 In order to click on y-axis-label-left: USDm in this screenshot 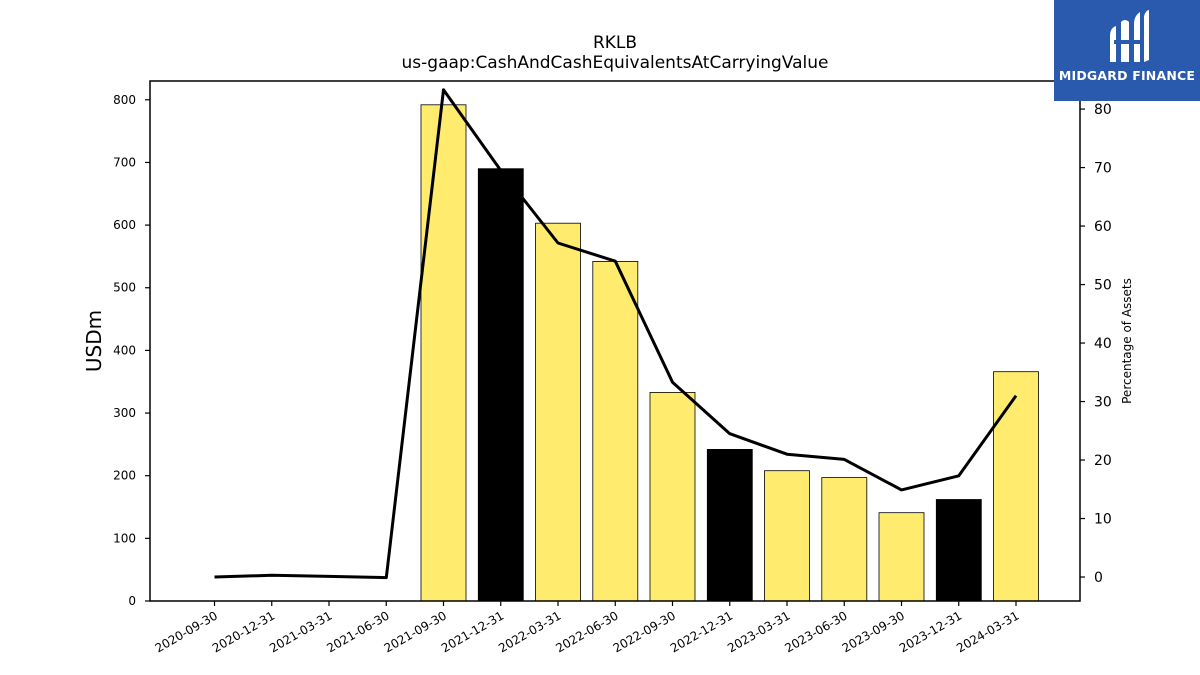, I will do `click(94, 341)`.